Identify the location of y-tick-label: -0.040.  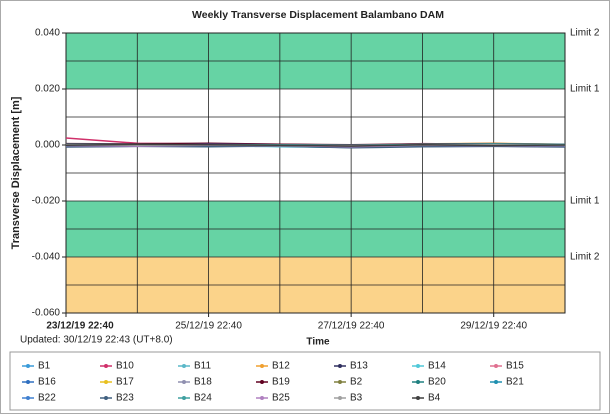
(46, 257).